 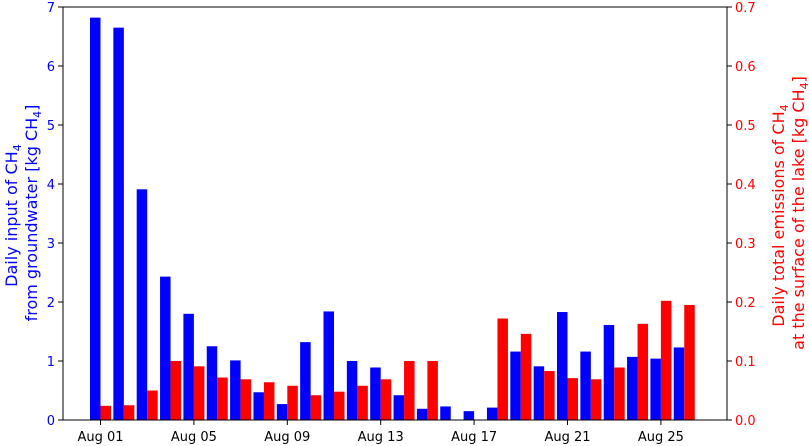 I want to click on x-tick-label: Aug 09, so click(x=287, y=437).